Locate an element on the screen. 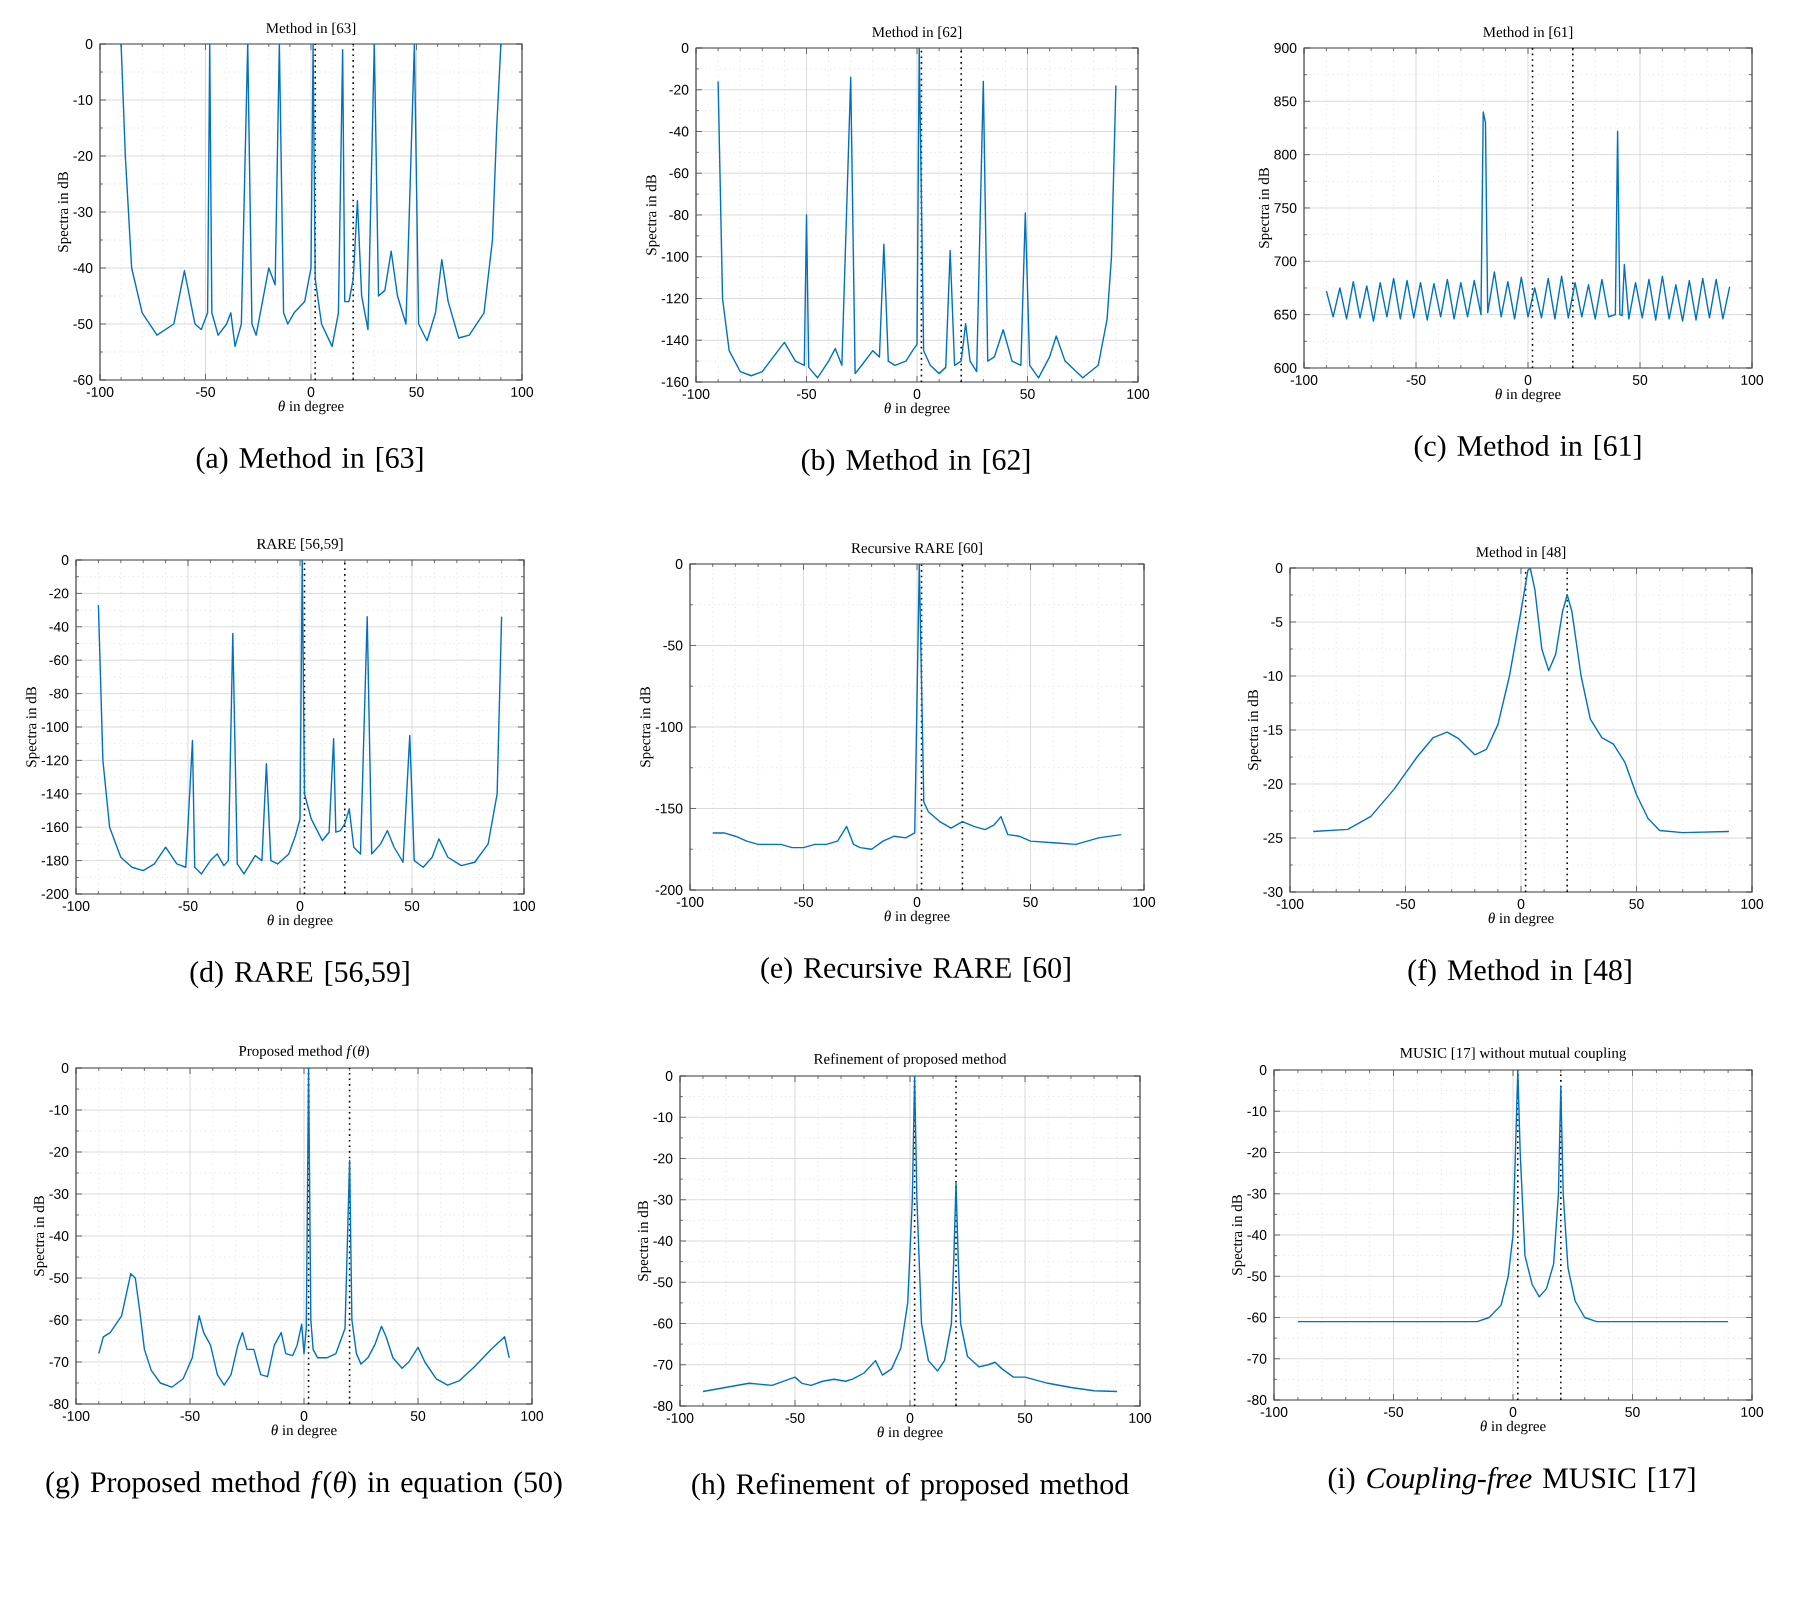 This screenshot has height=1608, width=1802. text: (g) Proposed method f(θ) in equation (50) is located at coordinates (304, 1485).